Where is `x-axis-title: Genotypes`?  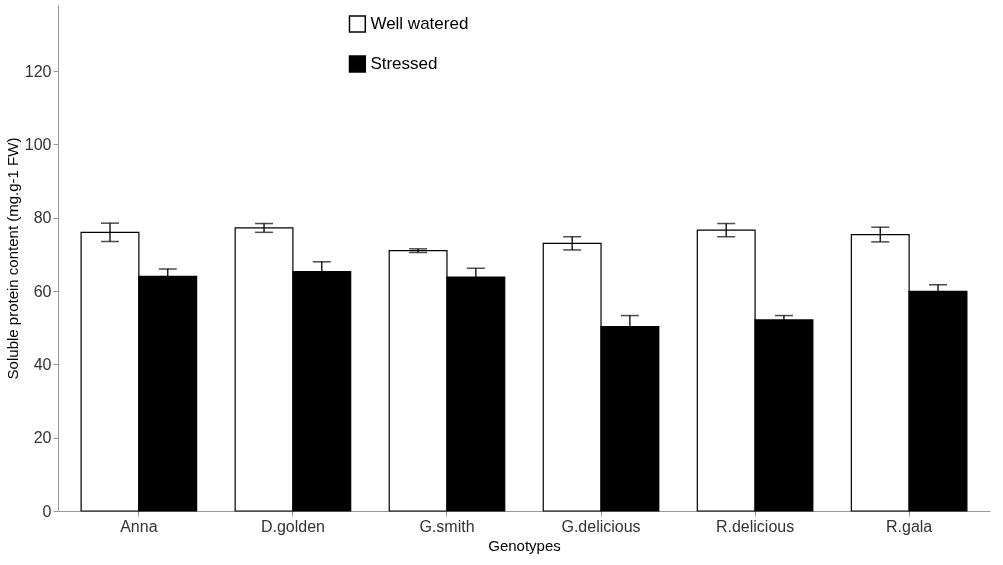 x-axis-title: Genotypes is located at coordinates (524, 545).